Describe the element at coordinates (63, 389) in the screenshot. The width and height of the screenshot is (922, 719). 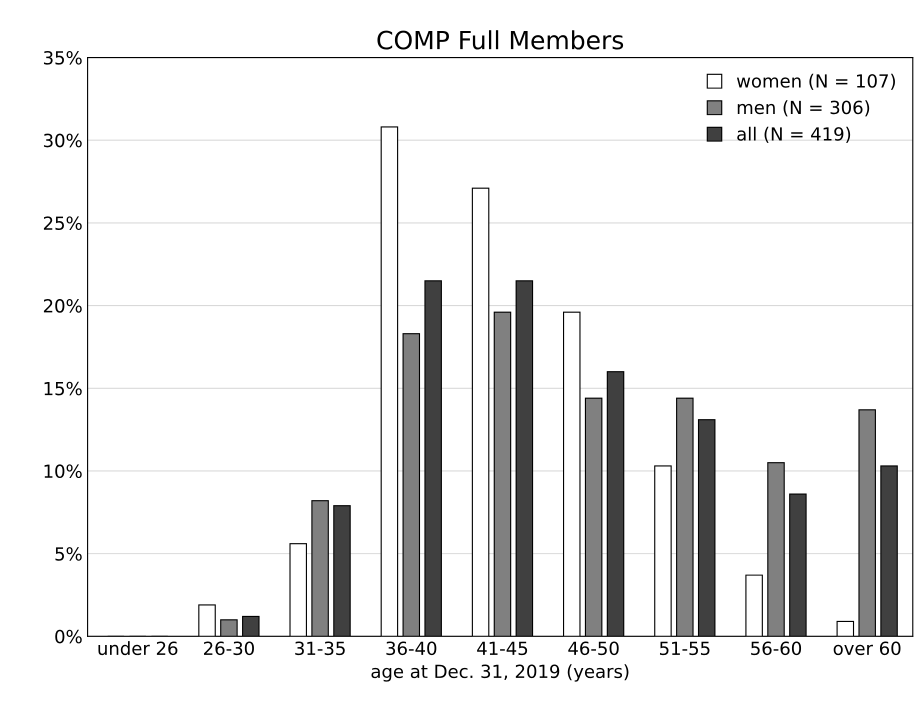
I see `y-tick-label: 15%` at that location.